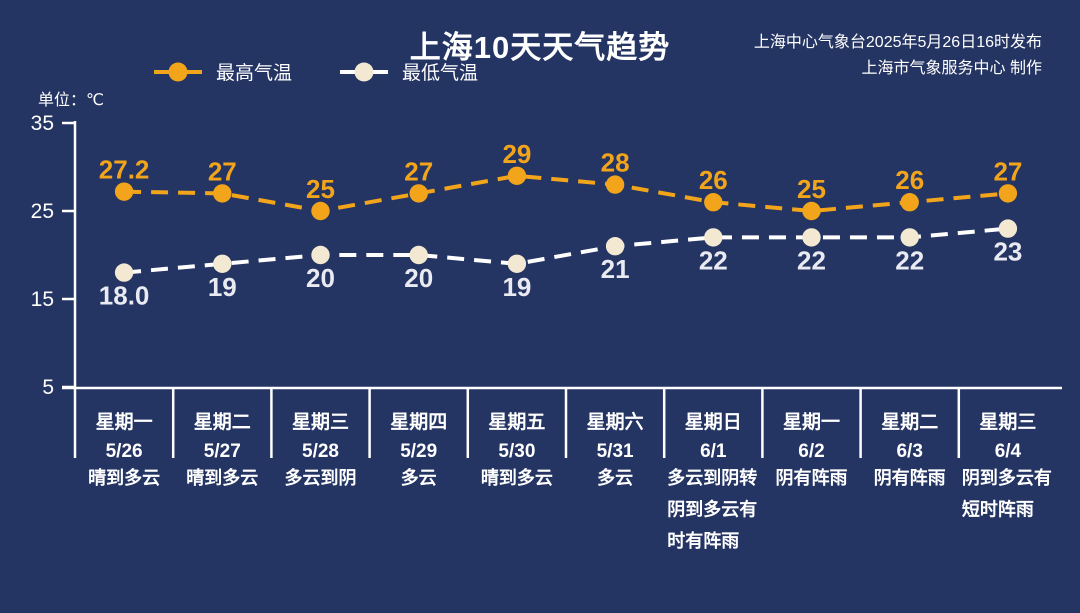 This screenshot has height=613, width=1080. What do you see at coordinates (254, 73) in the screenshot?
I see `legend-label: 最高气温` at bounding box center [254, 73].